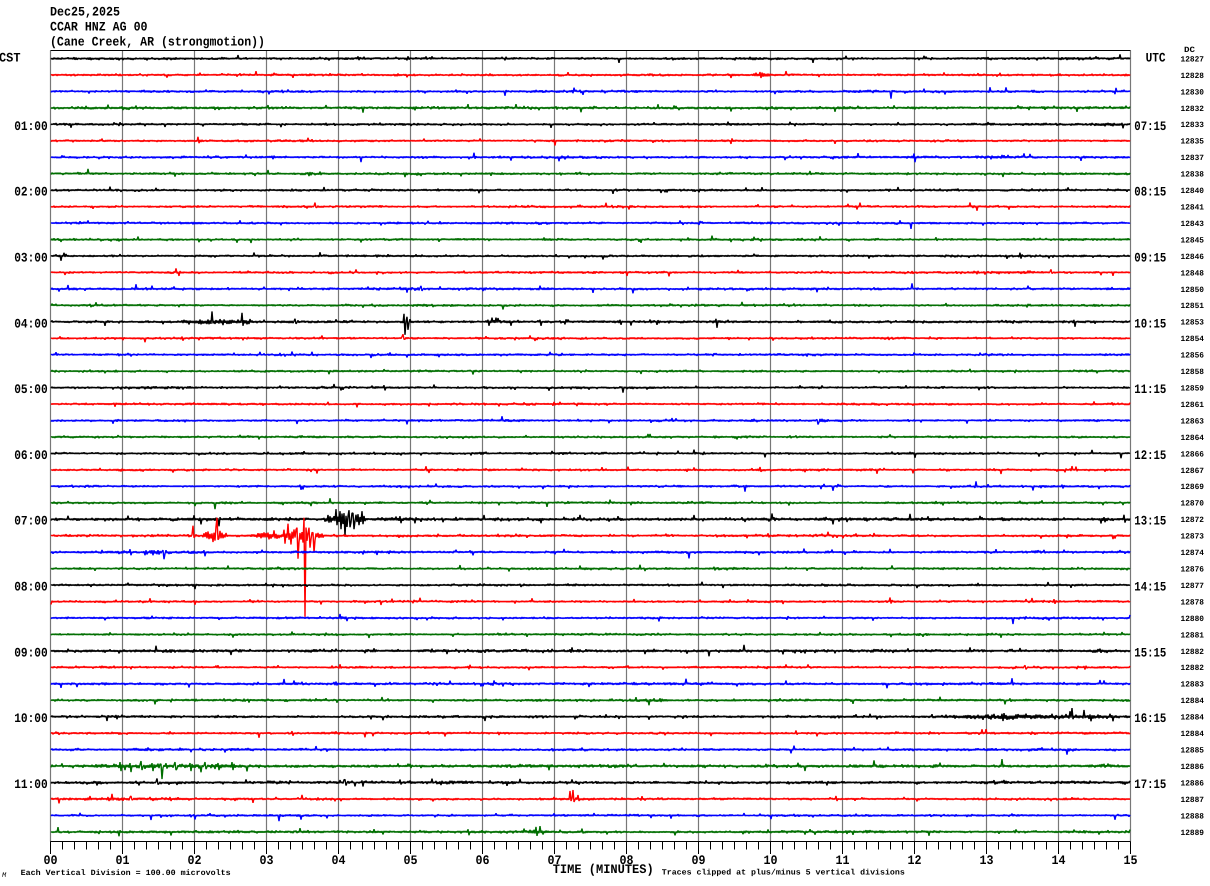 This screenshot has height=886, width=1210. Describe the element at coordinates (1193, 125) in the screenshot. I see `svg-text: 12833` at that location.